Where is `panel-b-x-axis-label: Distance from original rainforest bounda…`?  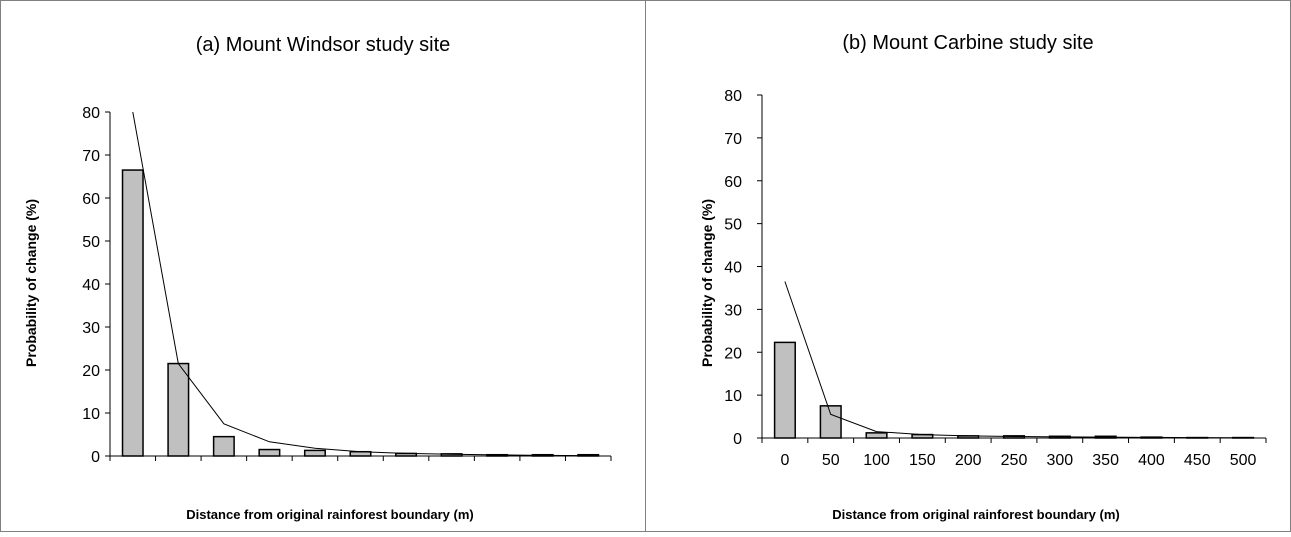
panel-b-x-axis-label: Distance from original rainforest bounda… is located at coordinates (976, 514).